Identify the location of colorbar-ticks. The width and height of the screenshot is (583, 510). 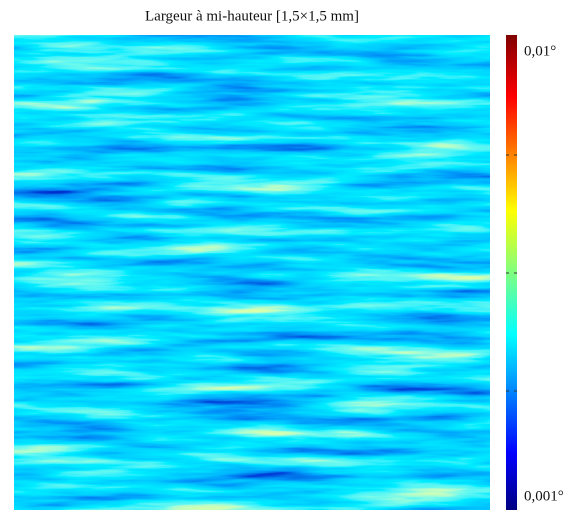
(511, 273).